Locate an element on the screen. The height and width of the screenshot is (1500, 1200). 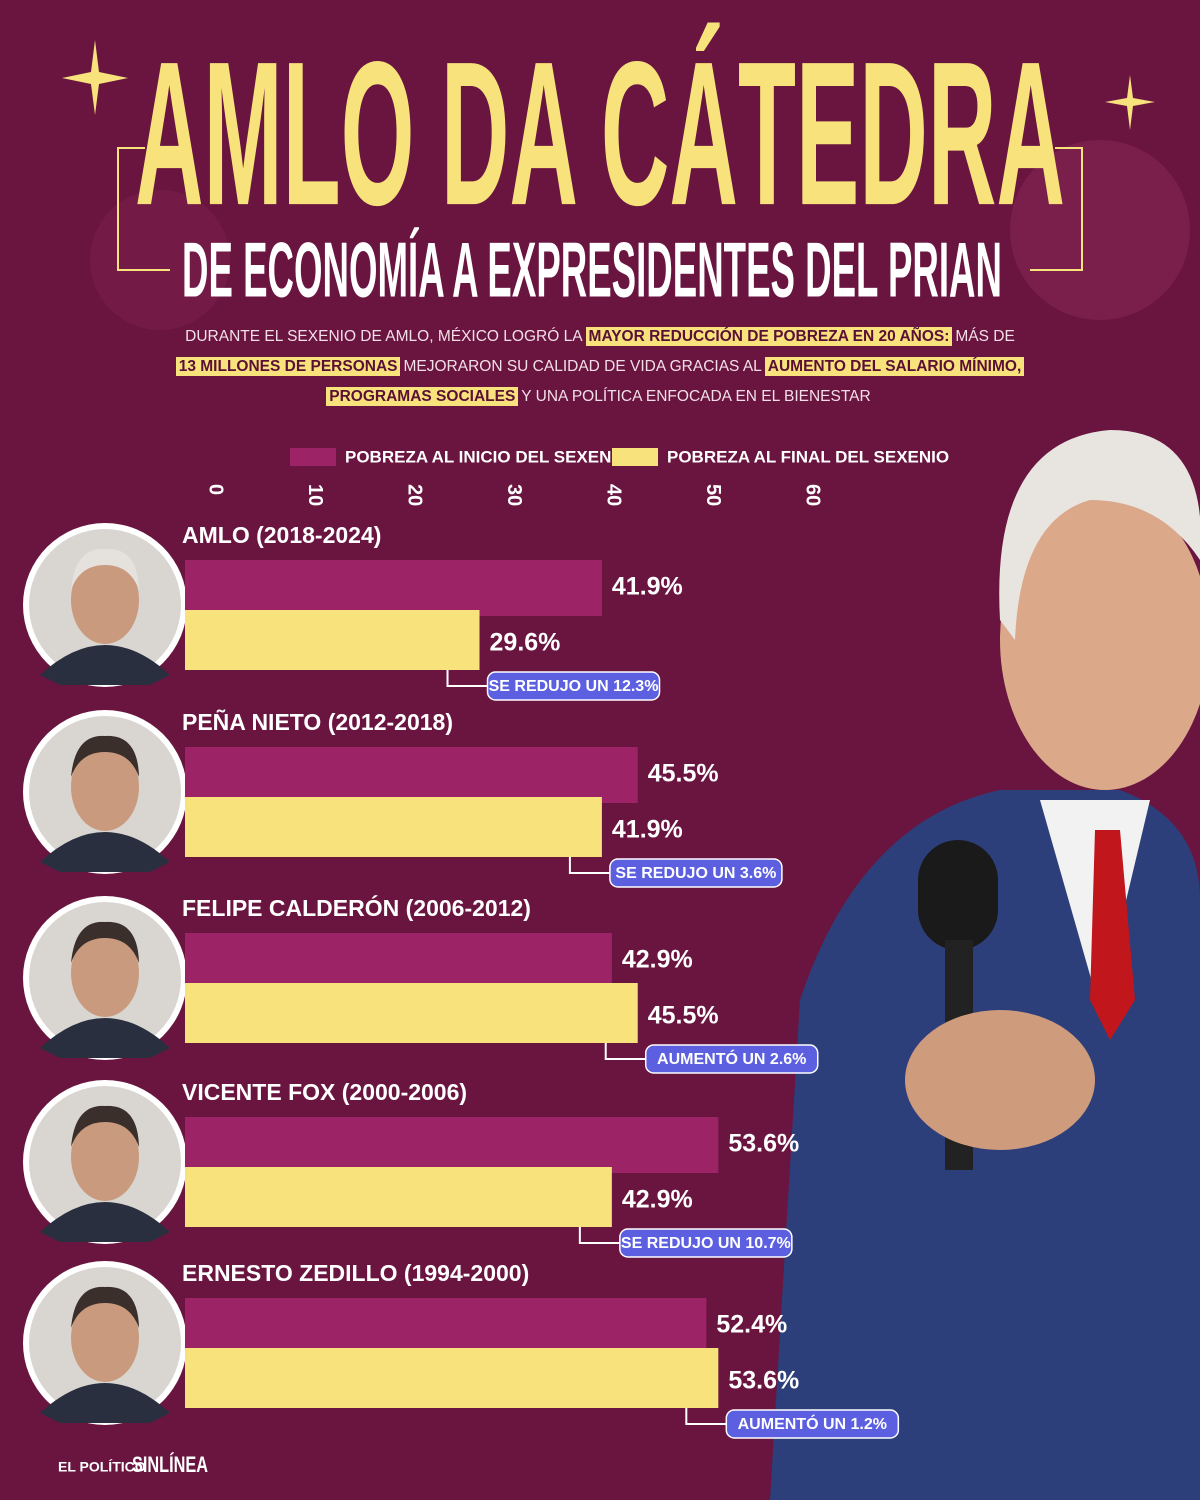
bracket is located at coordinates (600, 209).